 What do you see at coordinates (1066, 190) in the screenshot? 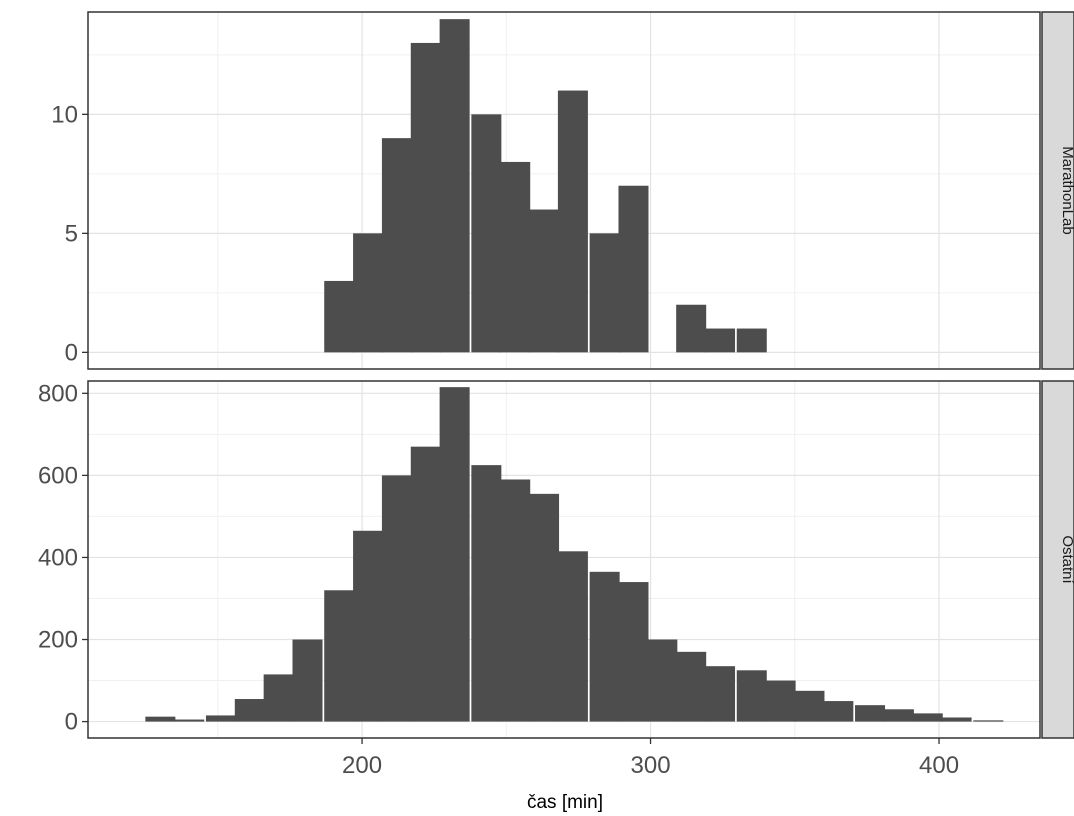
I see `facet-strip-label: MarathonLab` at bounding box center [1066, 190].